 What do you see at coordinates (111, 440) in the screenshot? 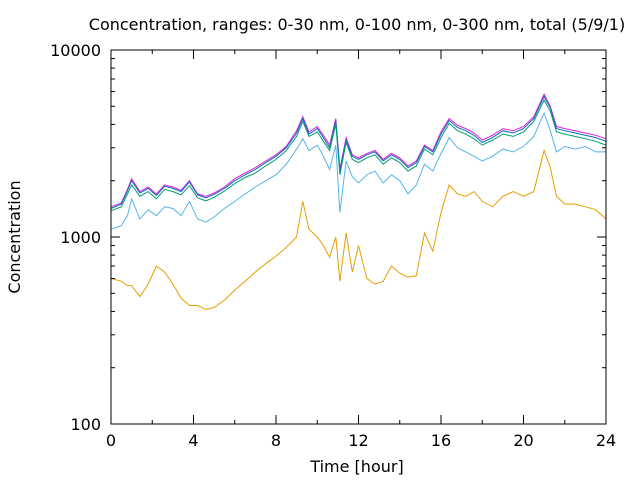
I see `x-tick-label: 0` at bounding box center [111, 440].